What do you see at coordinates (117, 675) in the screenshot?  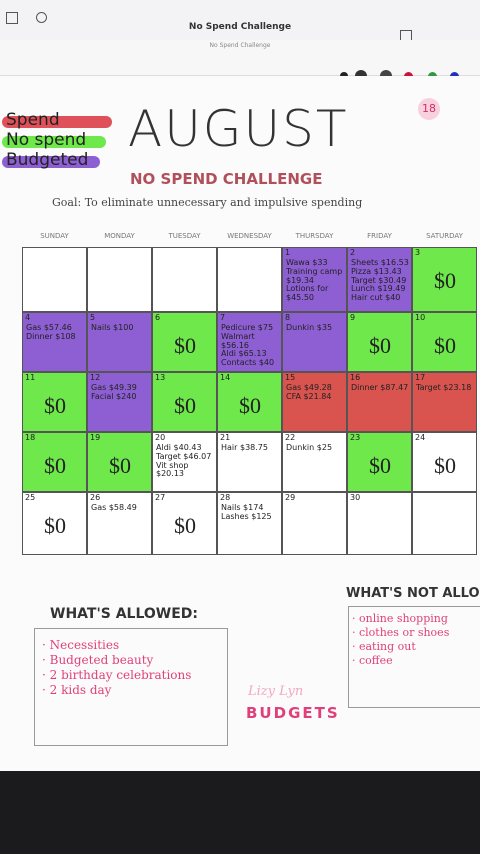 I see `list-item: · 2 birthday celebrations` at bounding box center [117, 675].